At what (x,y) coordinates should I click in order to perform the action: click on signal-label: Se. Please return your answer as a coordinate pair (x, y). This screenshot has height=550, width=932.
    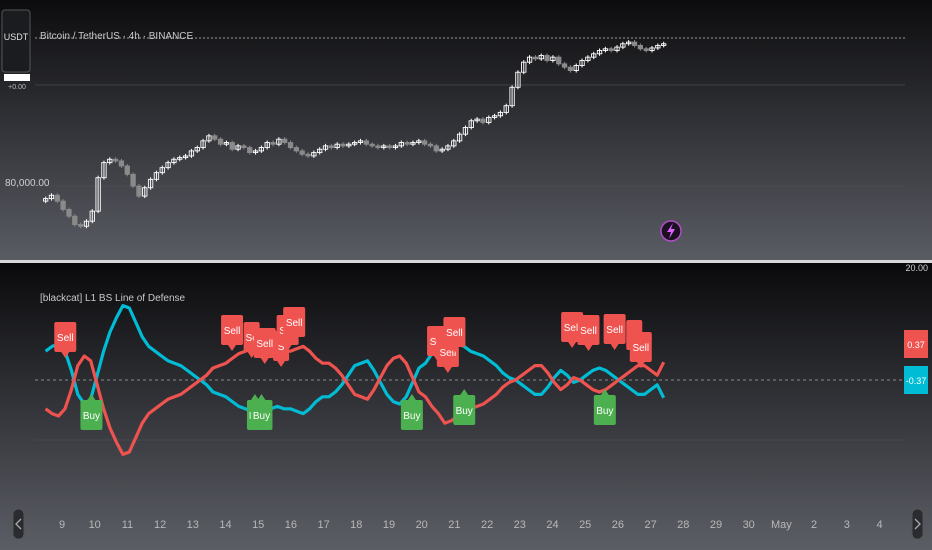
    Looking at the image, I should click on (252, 338).